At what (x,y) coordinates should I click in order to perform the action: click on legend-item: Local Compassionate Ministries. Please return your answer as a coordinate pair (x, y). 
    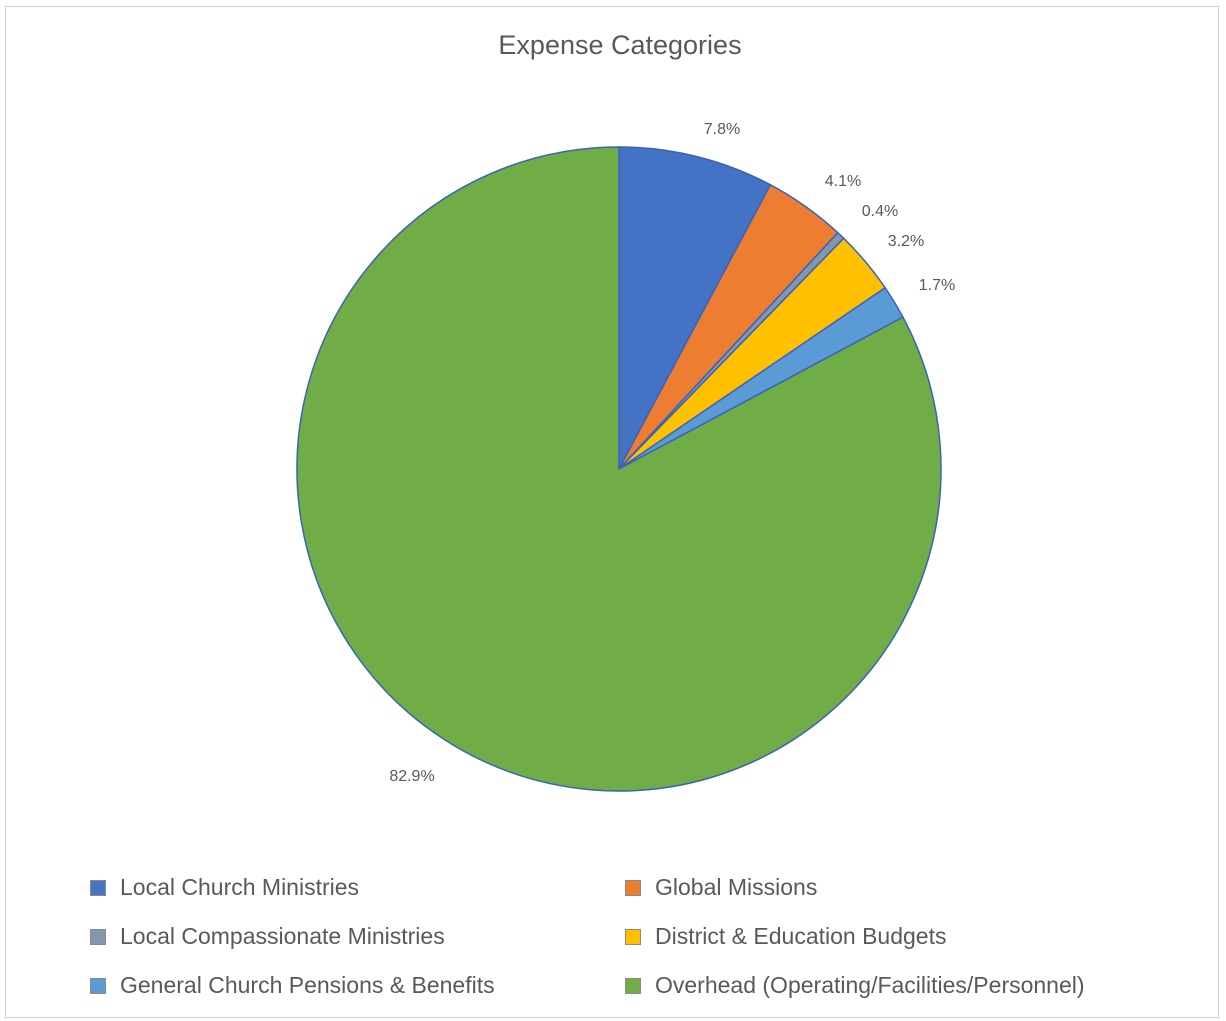
    Looking at the image, I should click on (267, 936).